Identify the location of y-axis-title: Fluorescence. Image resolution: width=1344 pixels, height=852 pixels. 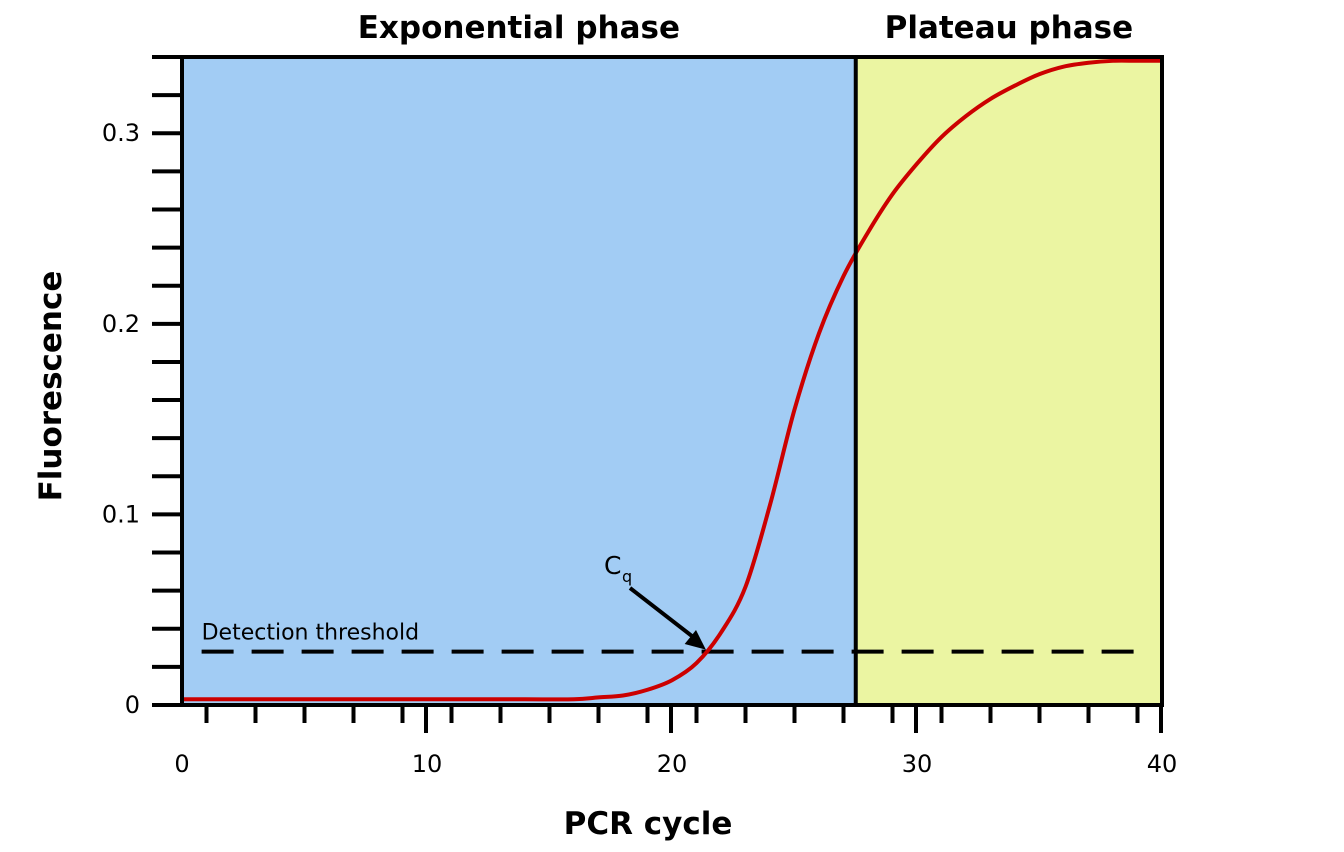
(51, 386).